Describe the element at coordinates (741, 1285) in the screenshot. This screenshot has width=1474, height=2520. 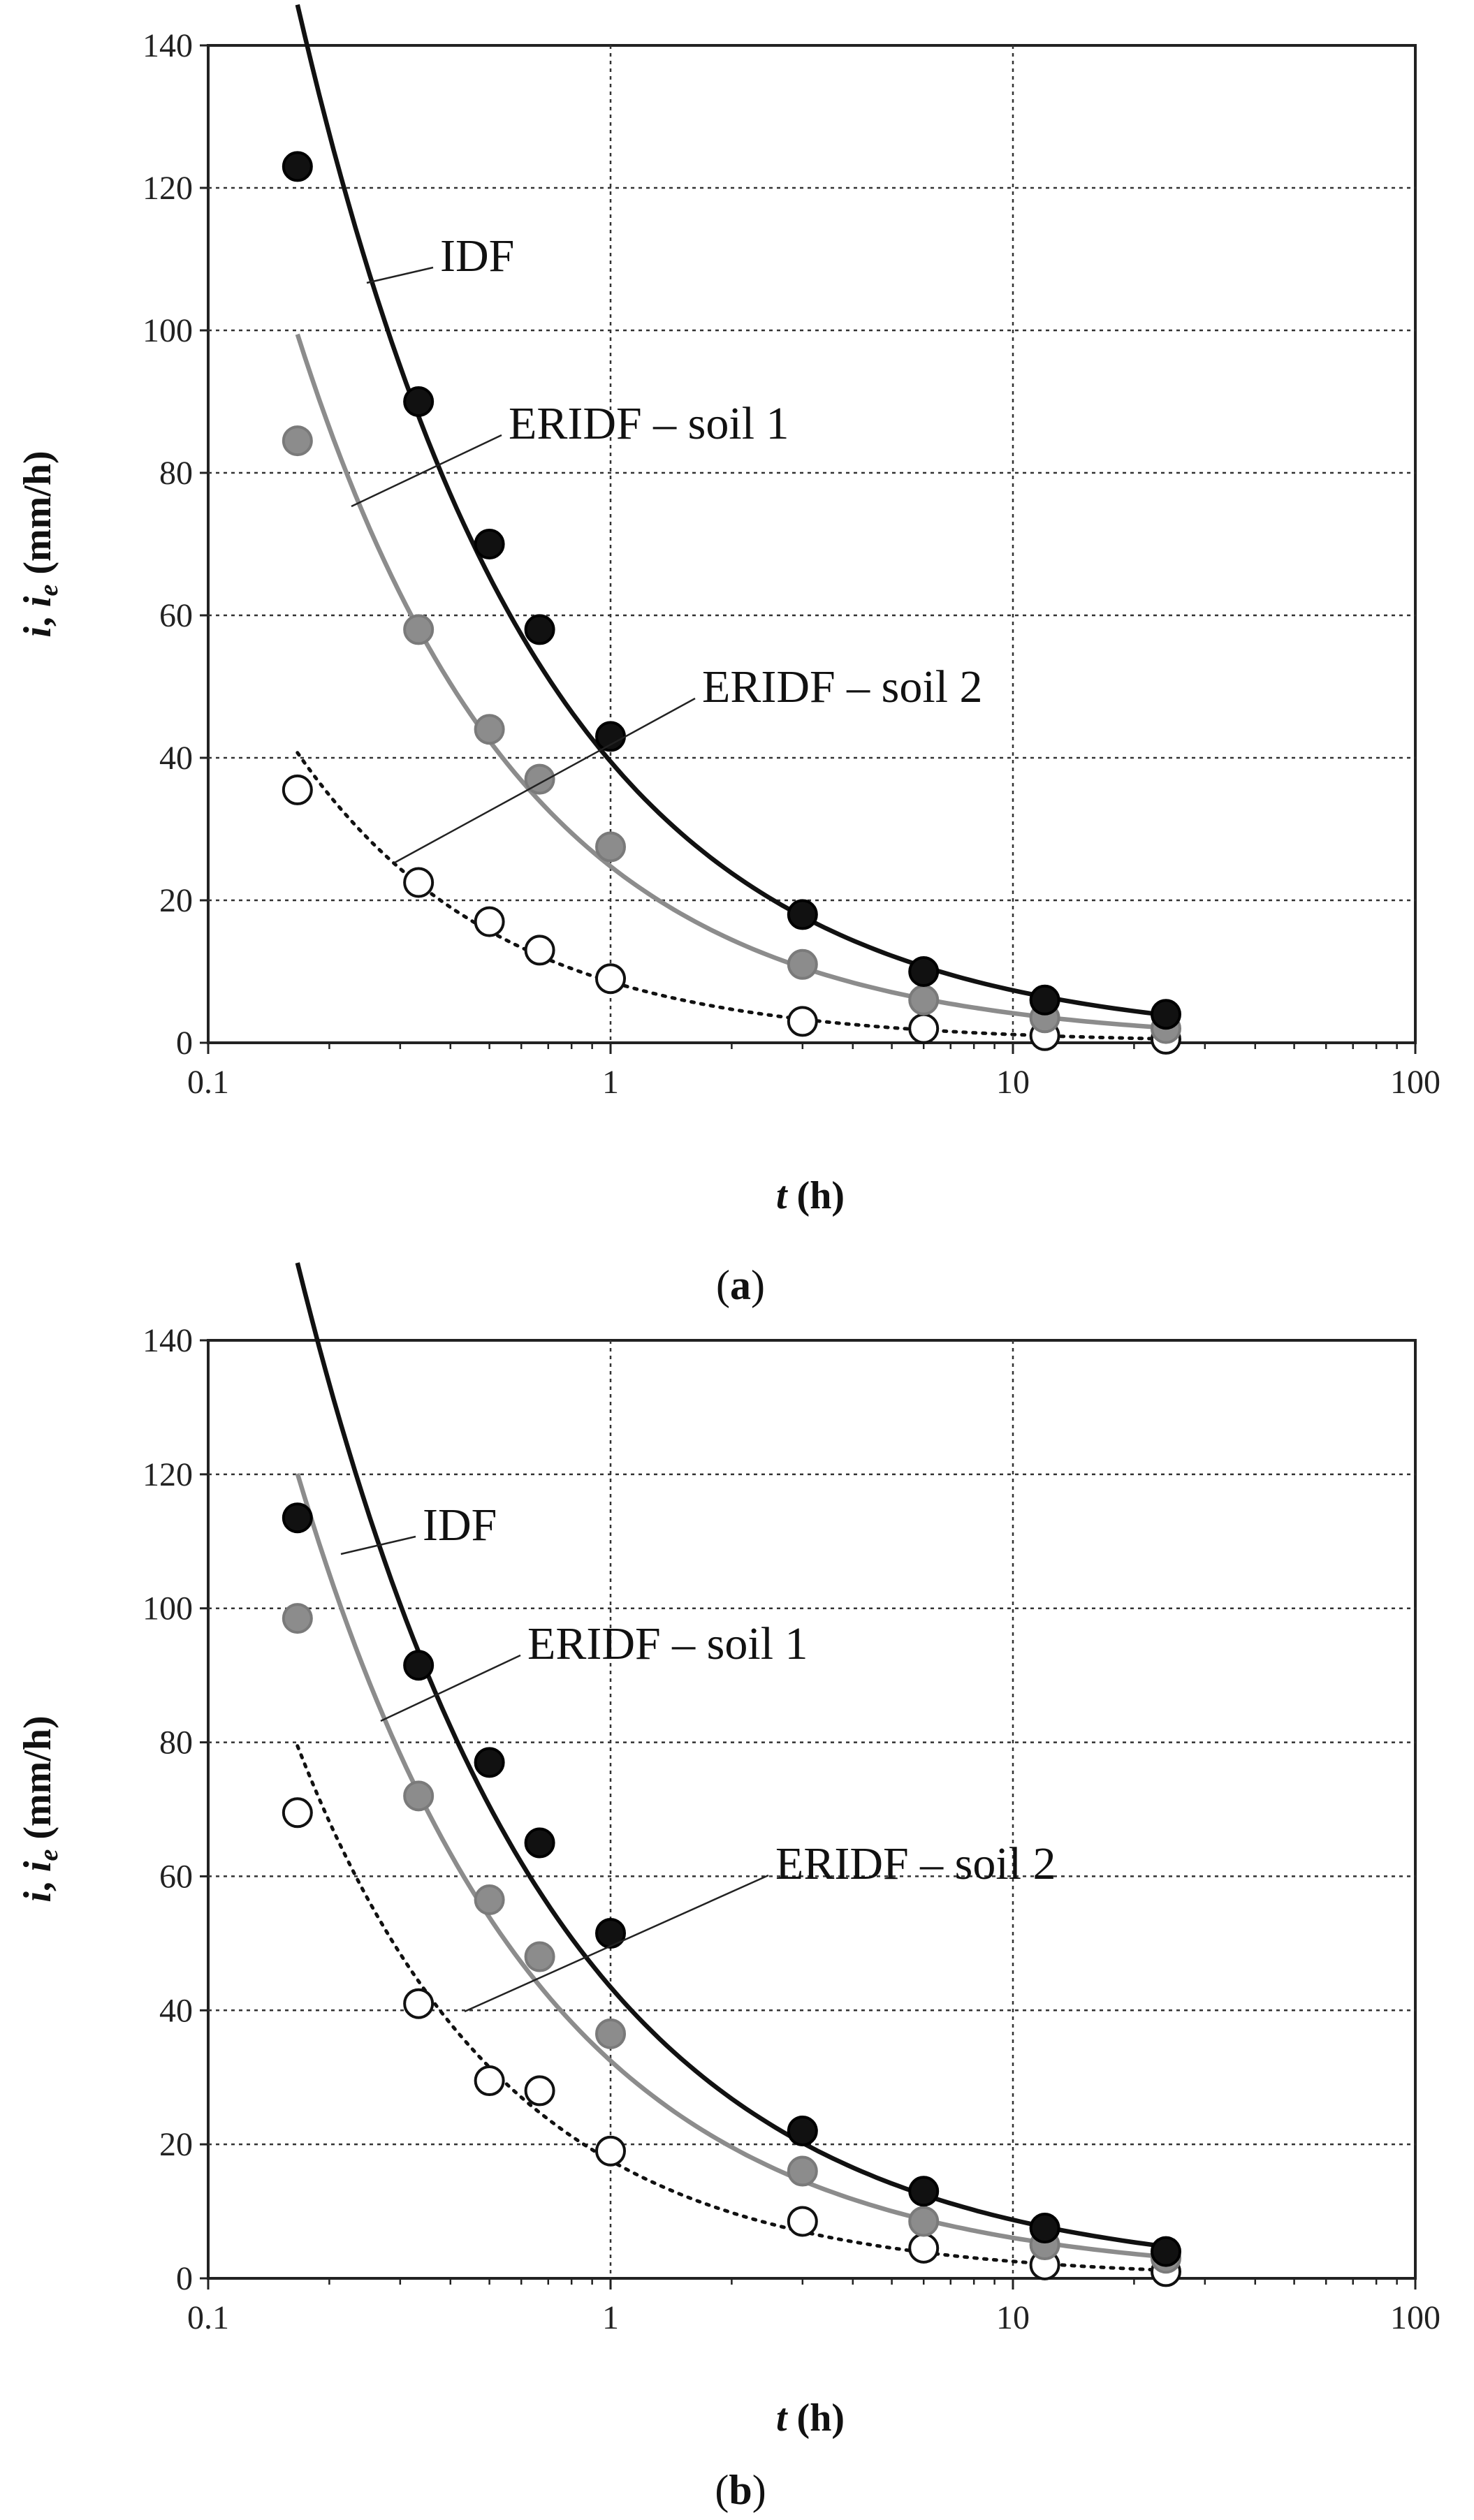
I see `panel-label: (a)` at that location.